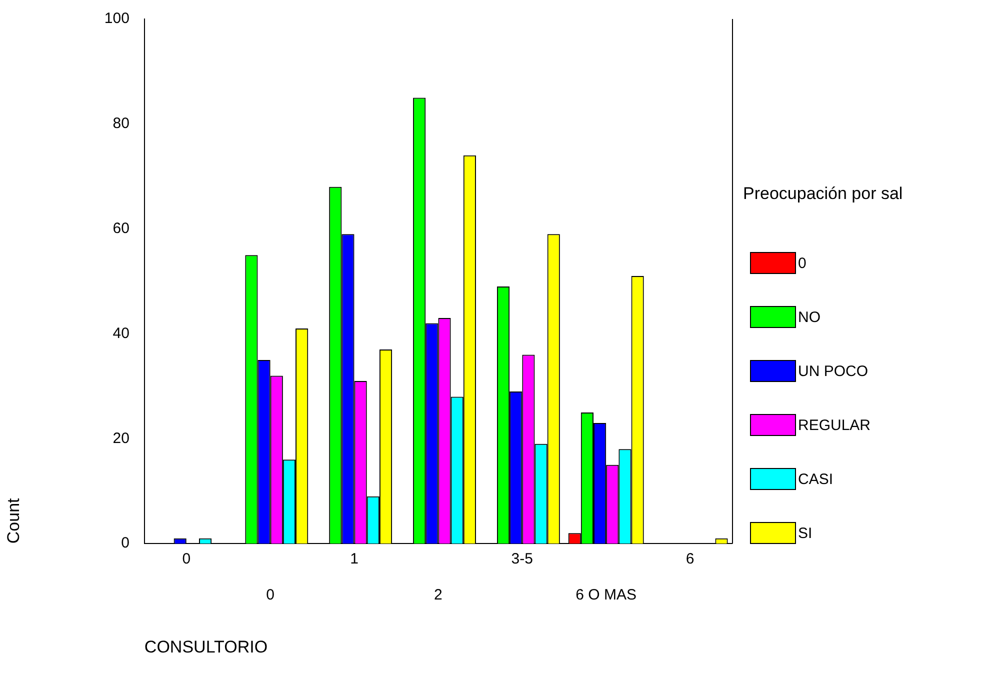 Image resolution: width=993 pixels, height=682 pixels. I want to click on y-tick-label: 20, so click(121, 438).